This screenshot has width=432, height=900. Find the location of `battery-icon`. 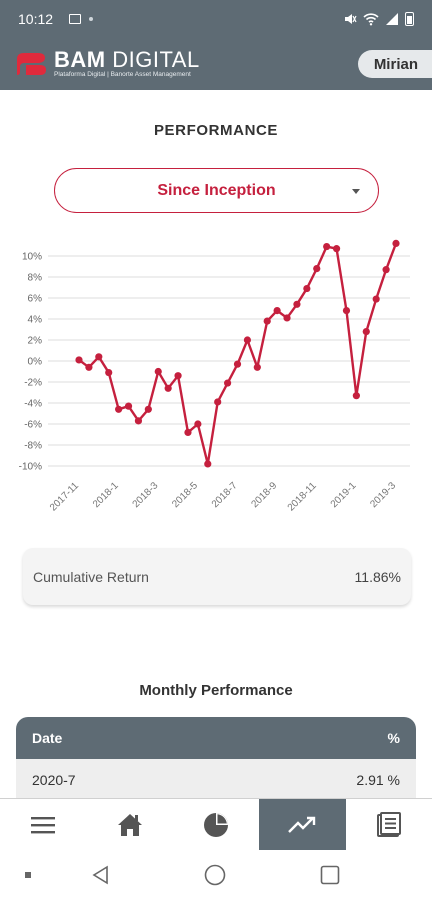

battery-icon is located at coordinates (409, 19).